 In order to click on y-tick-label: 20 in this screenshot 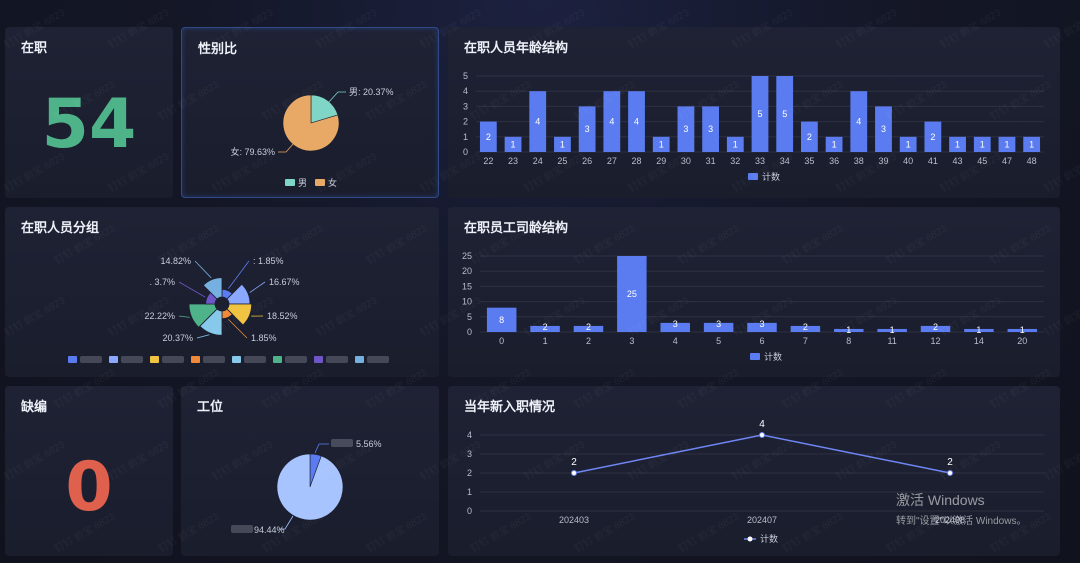, I will do `click(467, 271)`.